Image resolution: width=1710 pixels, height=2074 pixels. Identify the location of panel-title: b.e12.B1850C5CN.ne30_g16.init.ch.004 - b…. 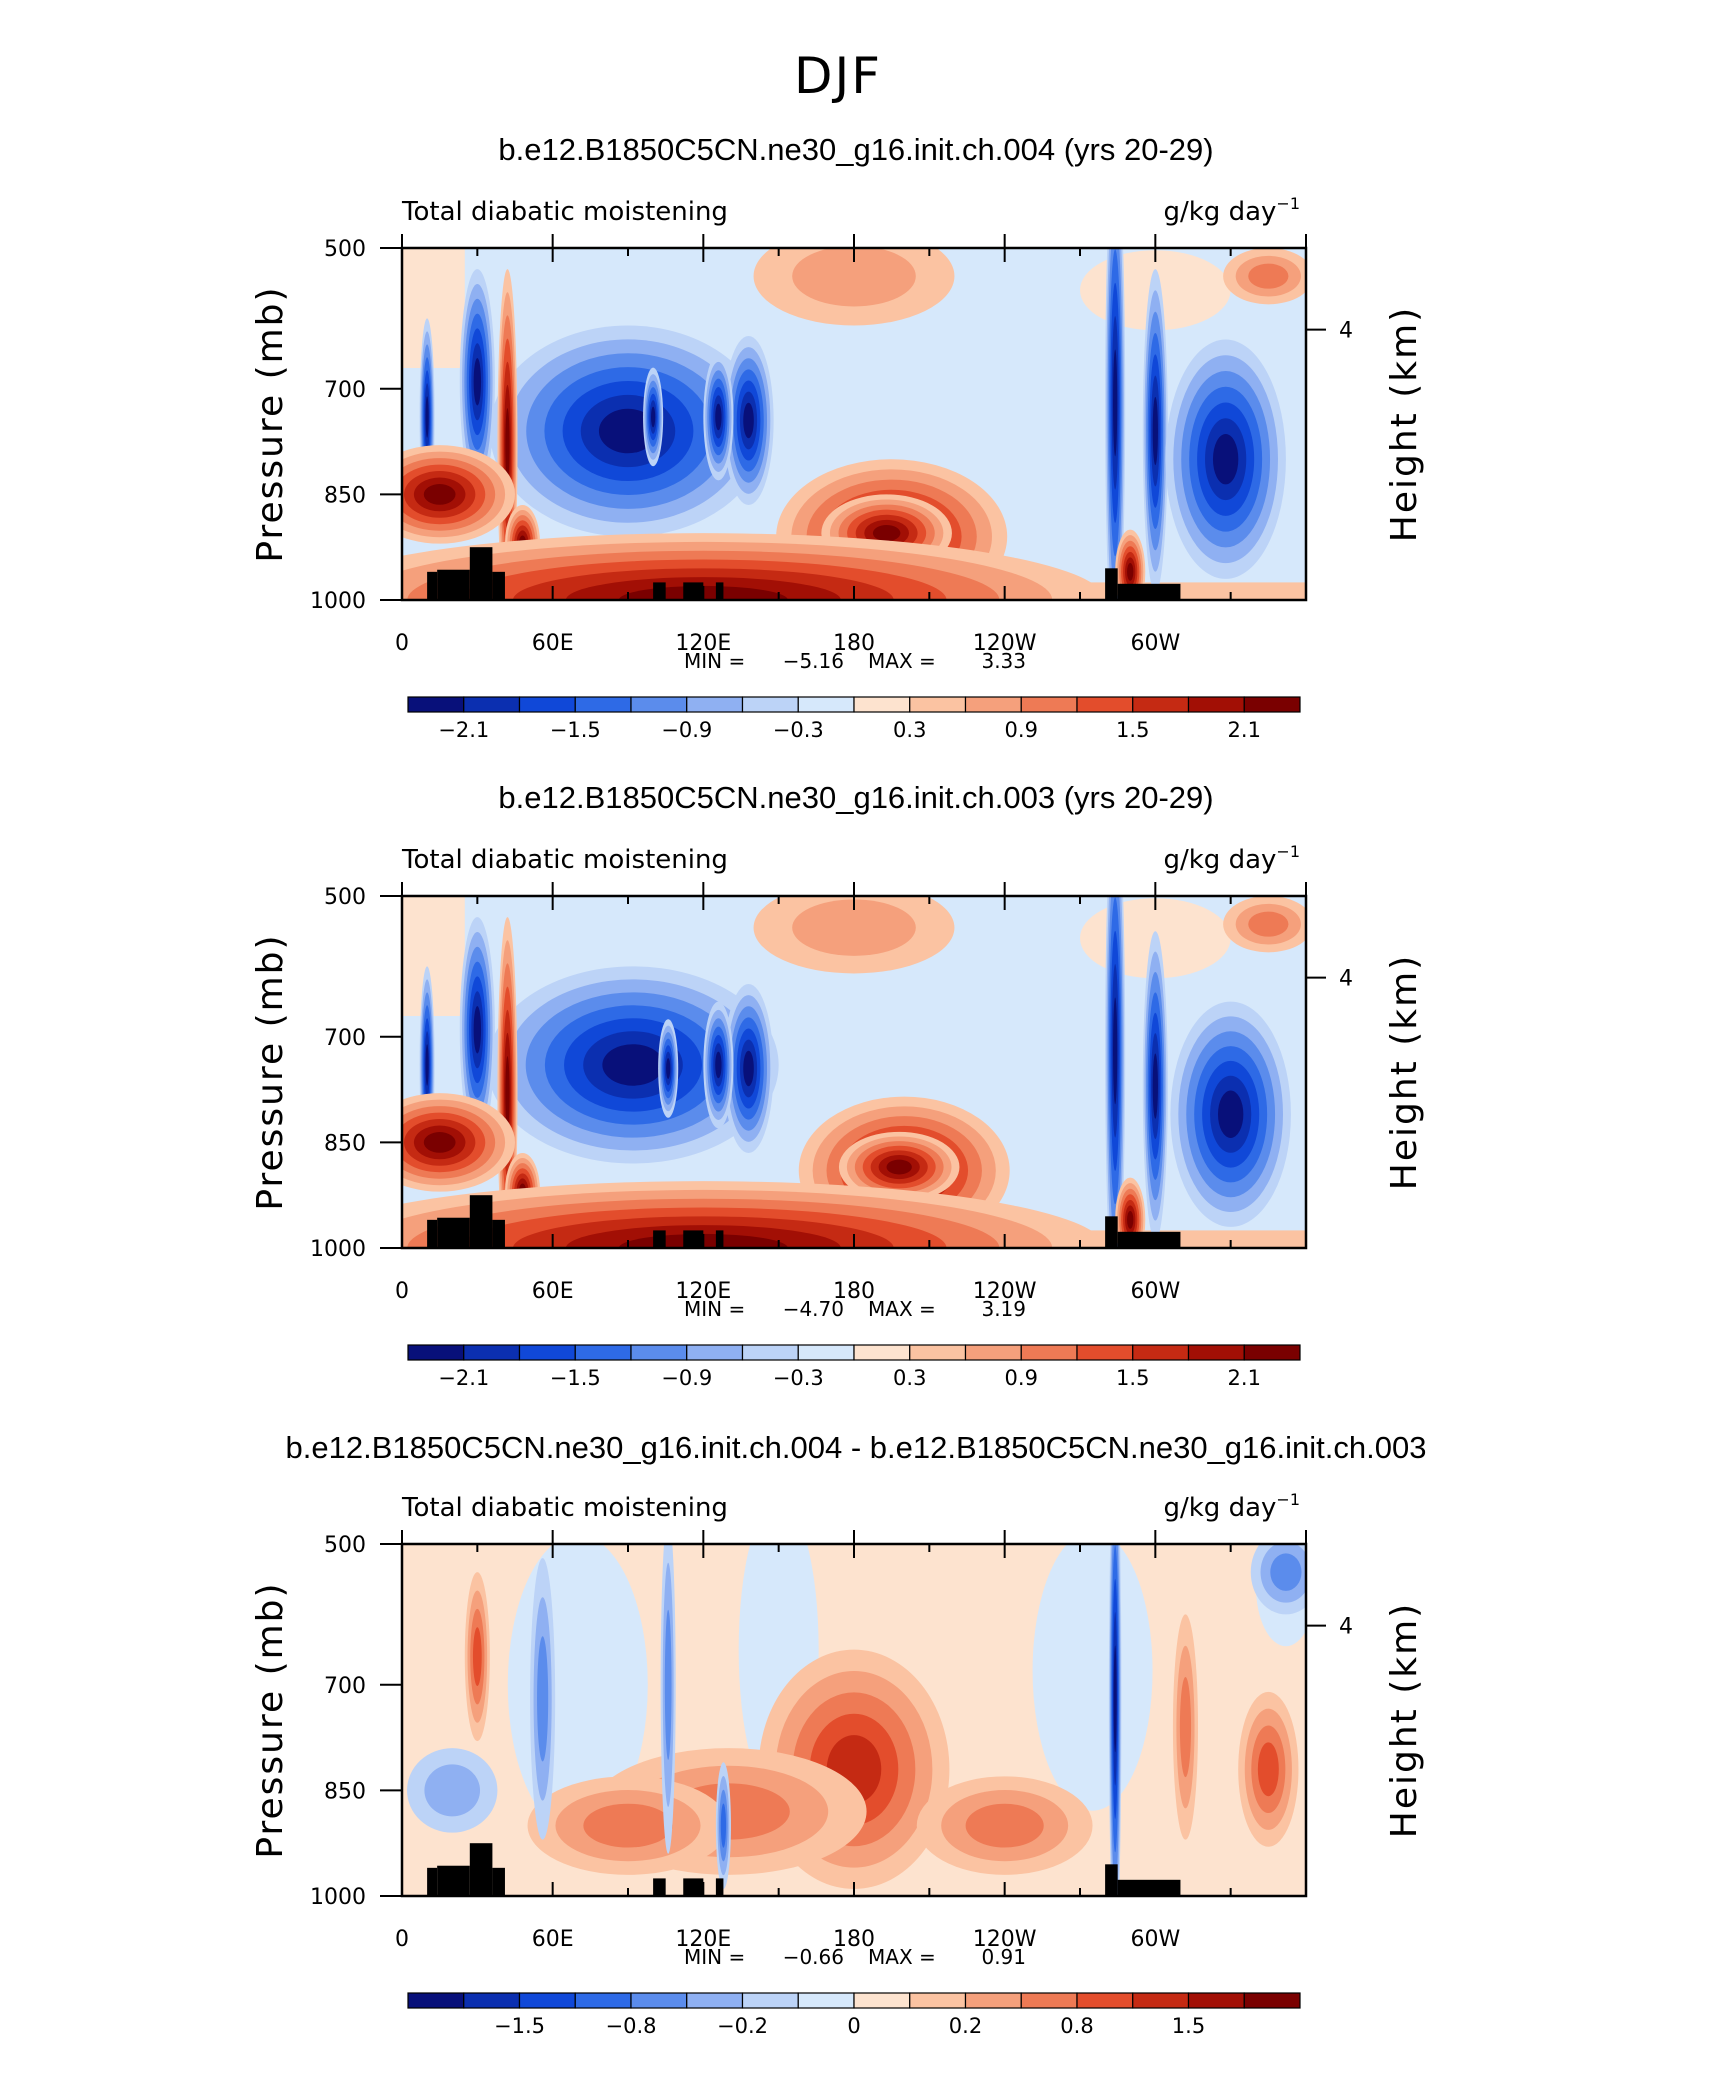
(856, 1447).